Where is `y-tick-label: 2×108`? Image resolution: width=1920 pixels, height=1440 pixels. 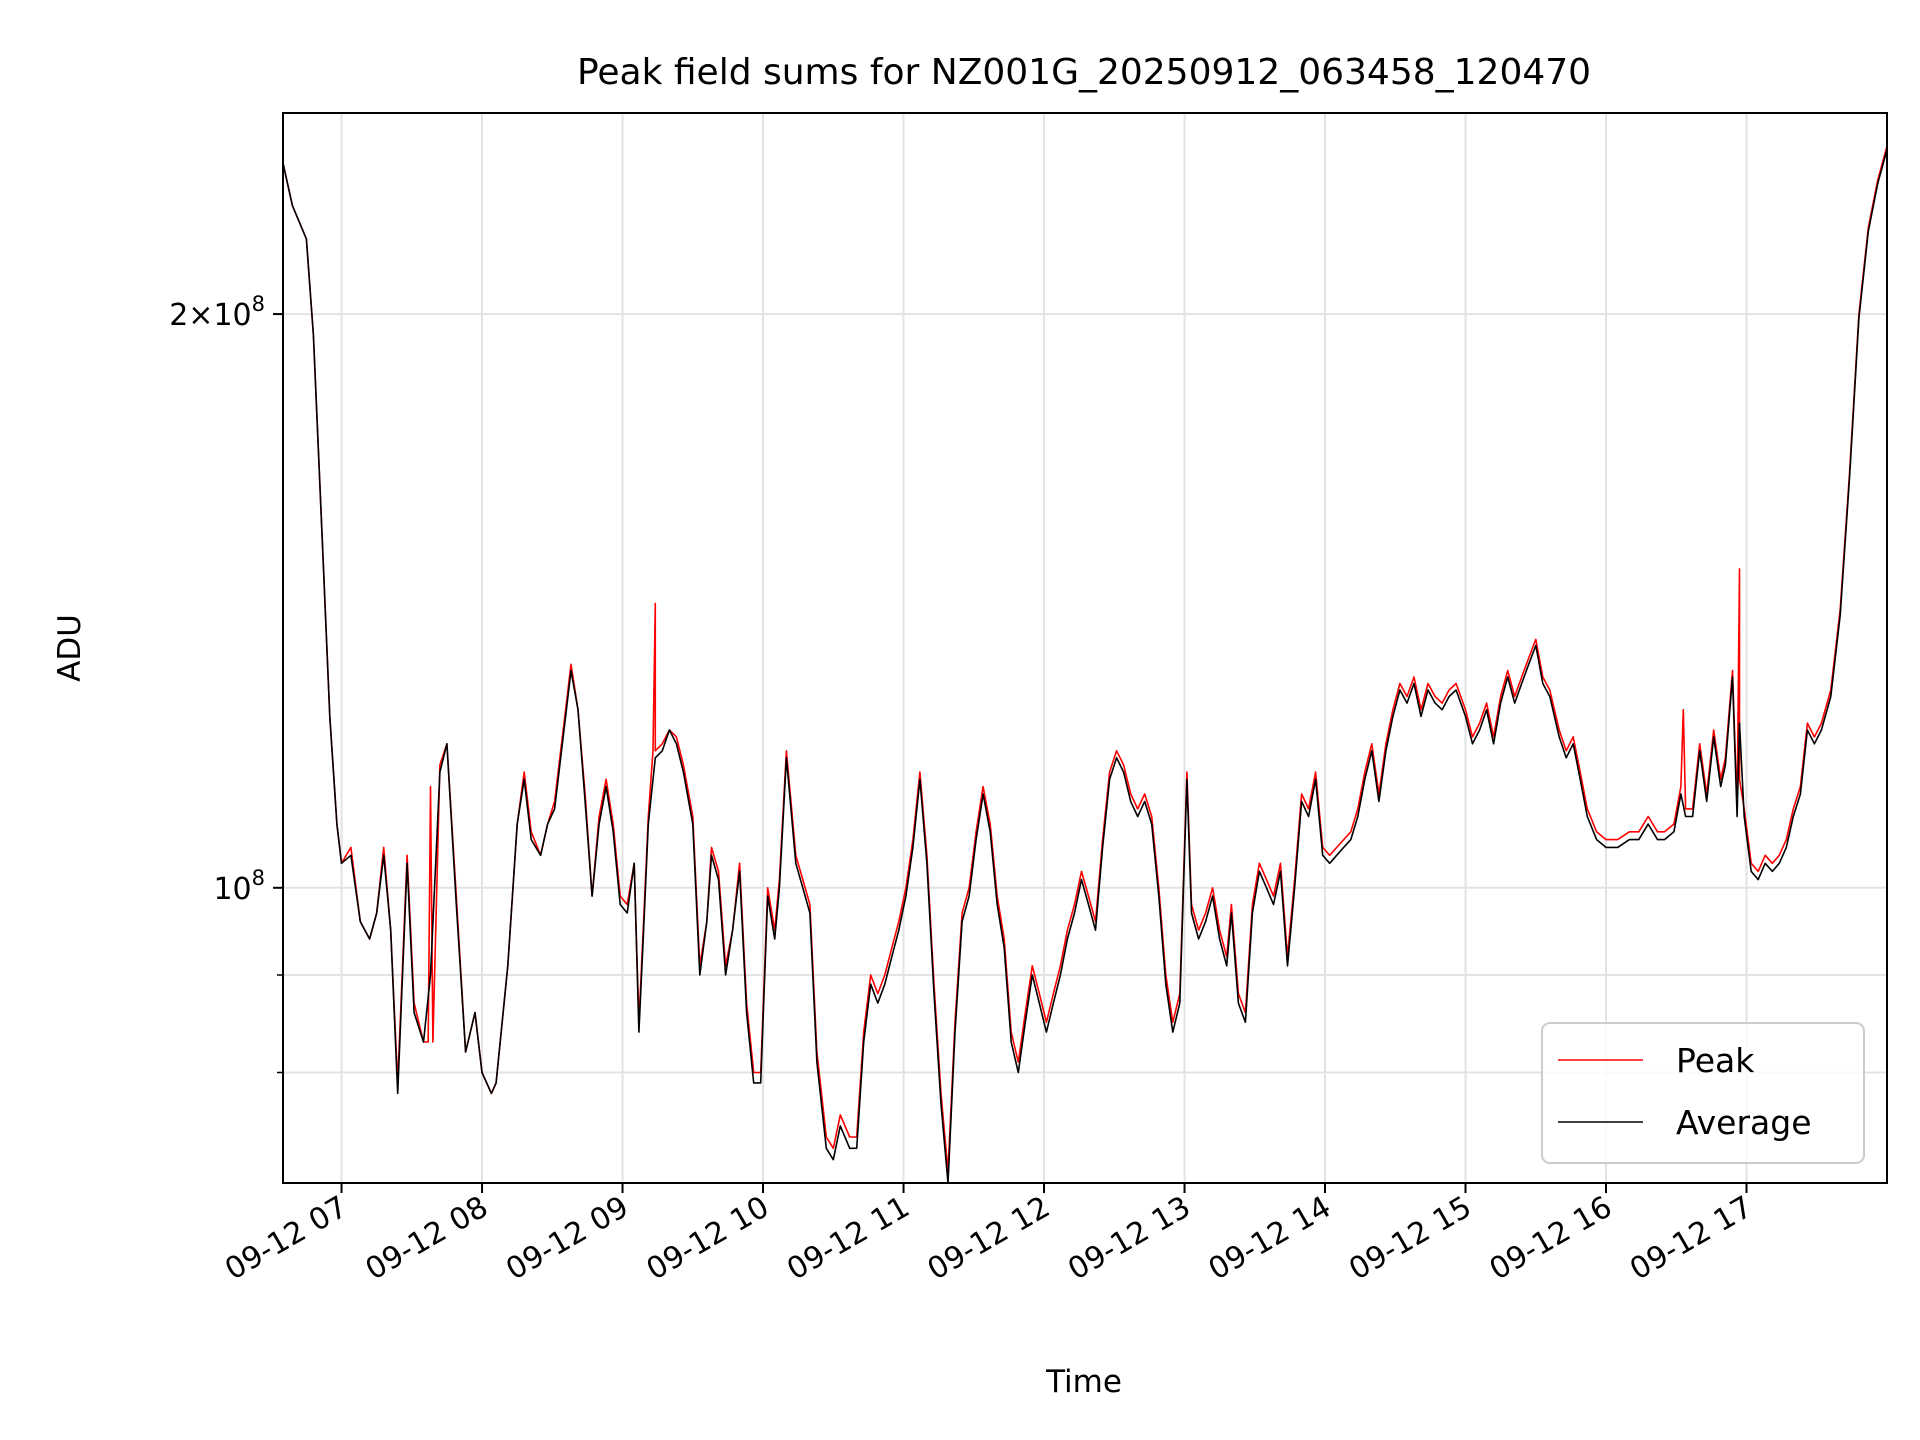 y-tick-label: 2×108 is located at coordinates (217, 312).